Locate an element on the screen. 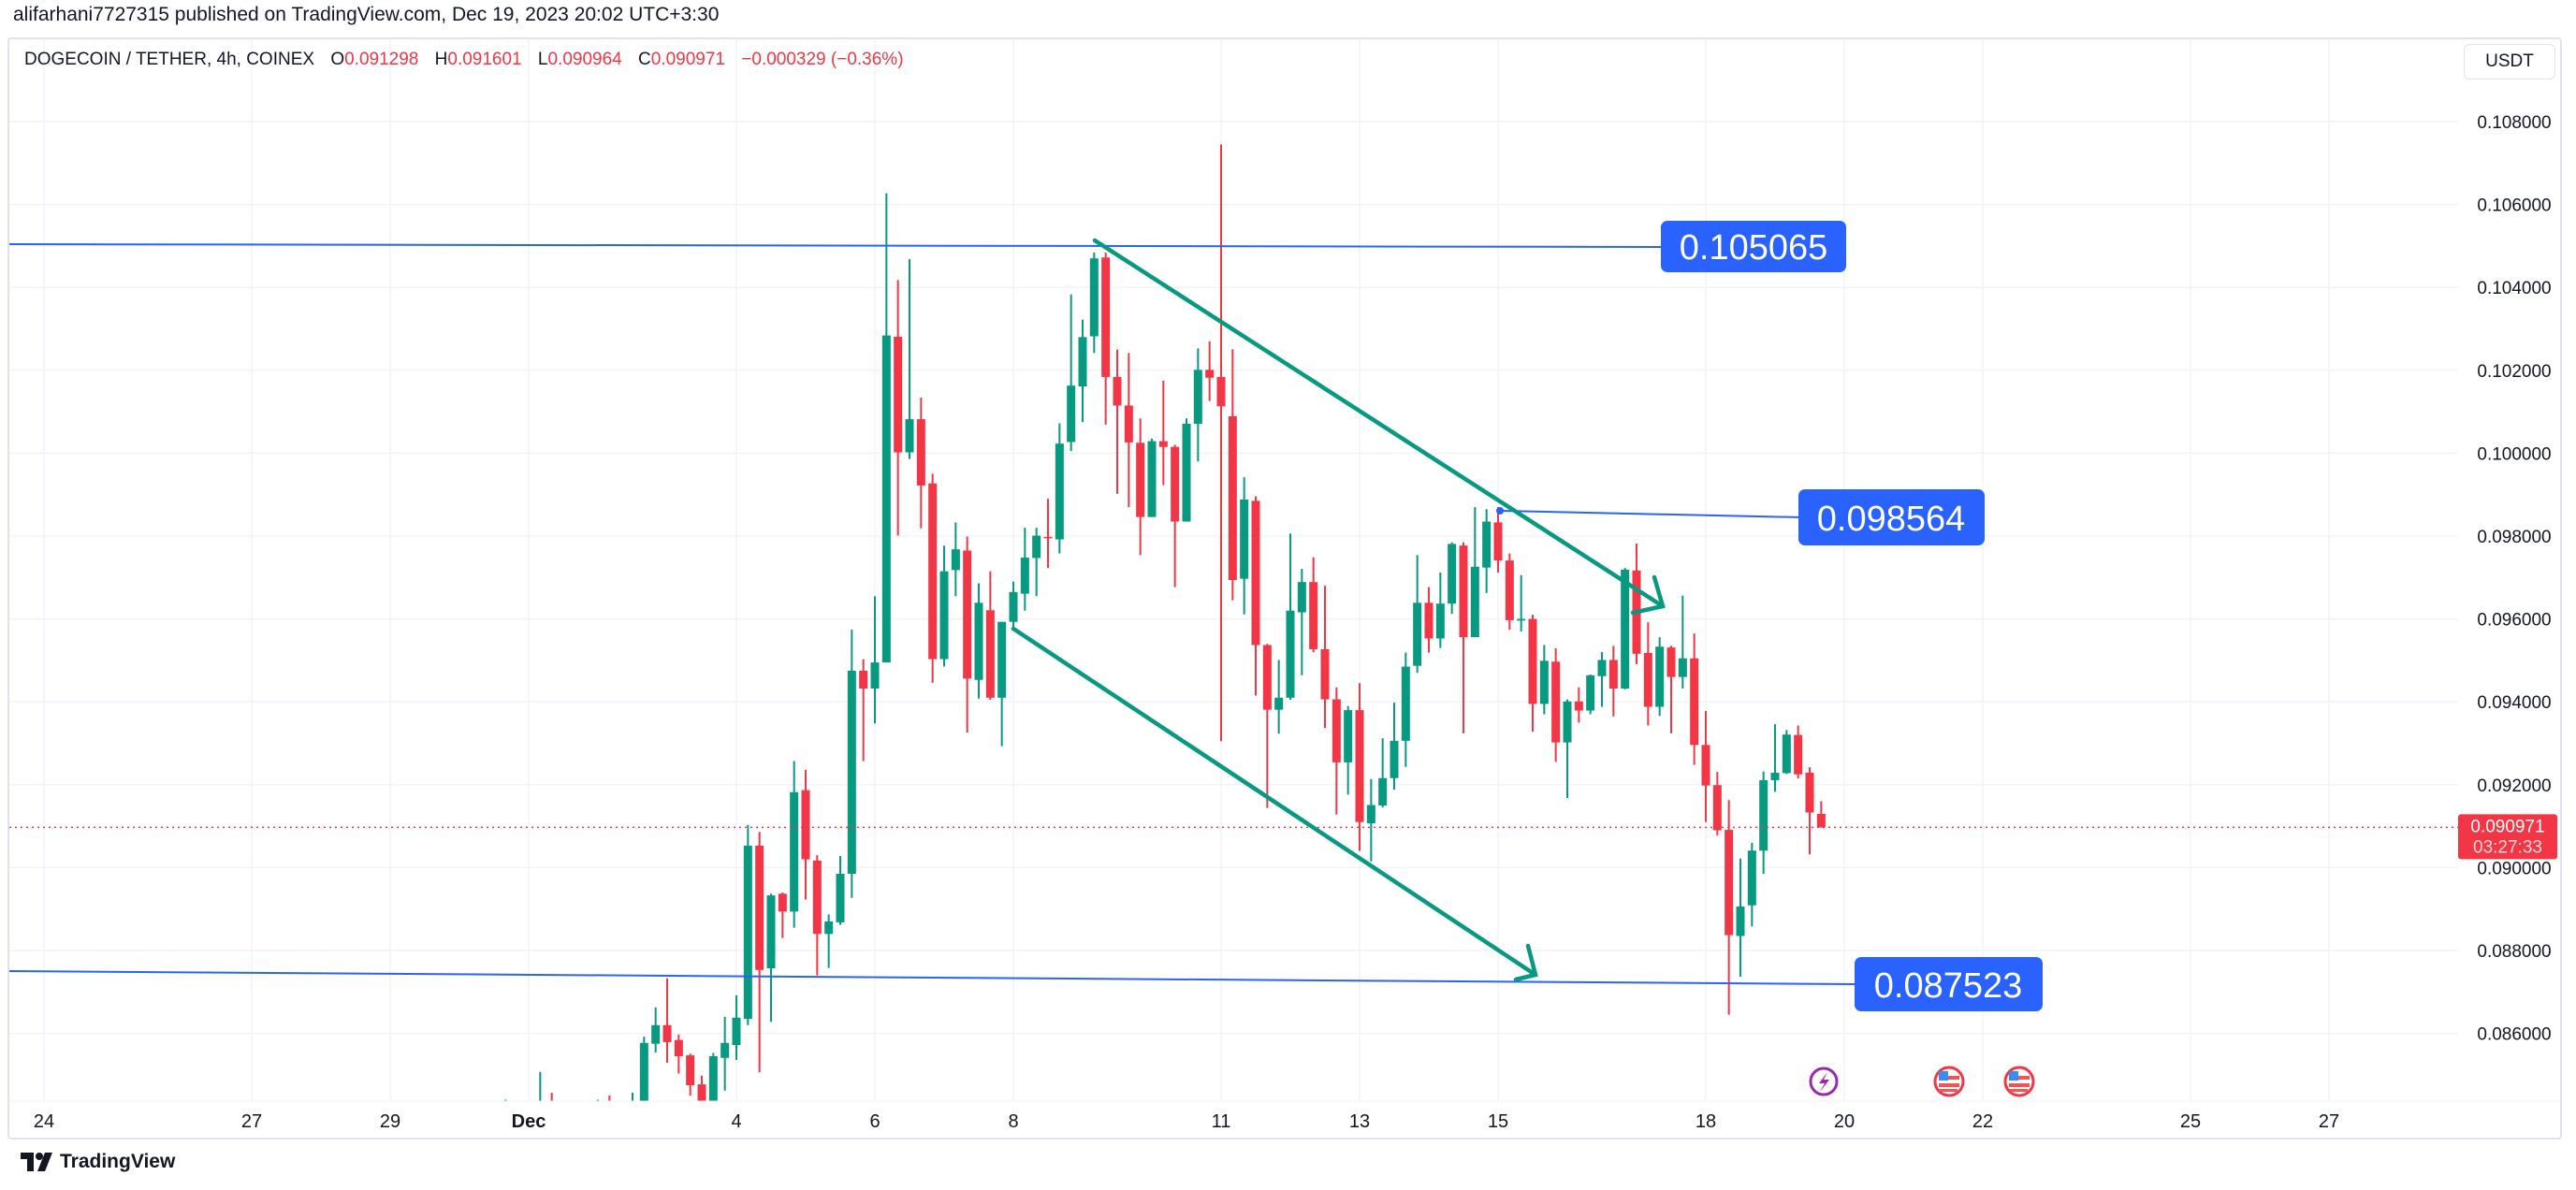  lightning-icon is located at coordinates (1824, 1081).